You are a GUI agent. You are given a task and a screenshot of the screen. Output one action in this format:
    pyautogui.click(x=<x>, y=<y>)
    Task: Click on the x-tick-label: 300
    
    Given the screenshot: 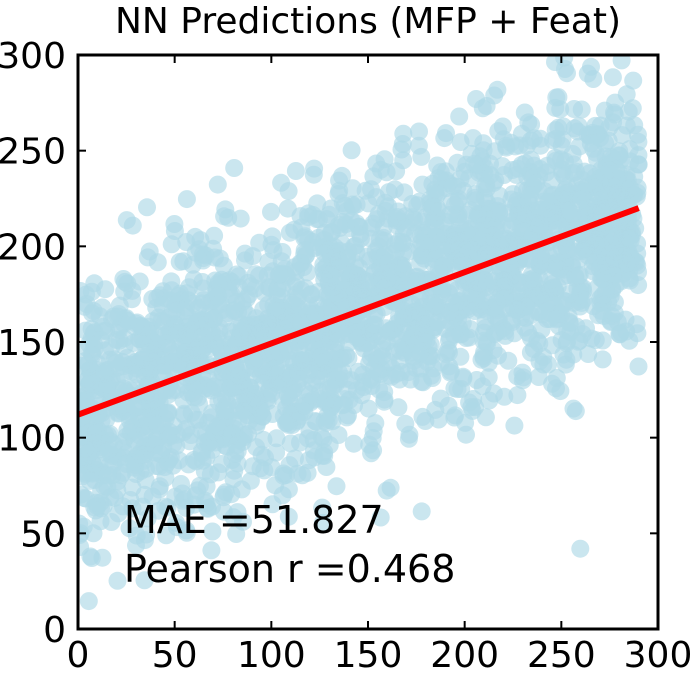 What is the action you would take?
    pyautogui.click(x=657, y=655)
    